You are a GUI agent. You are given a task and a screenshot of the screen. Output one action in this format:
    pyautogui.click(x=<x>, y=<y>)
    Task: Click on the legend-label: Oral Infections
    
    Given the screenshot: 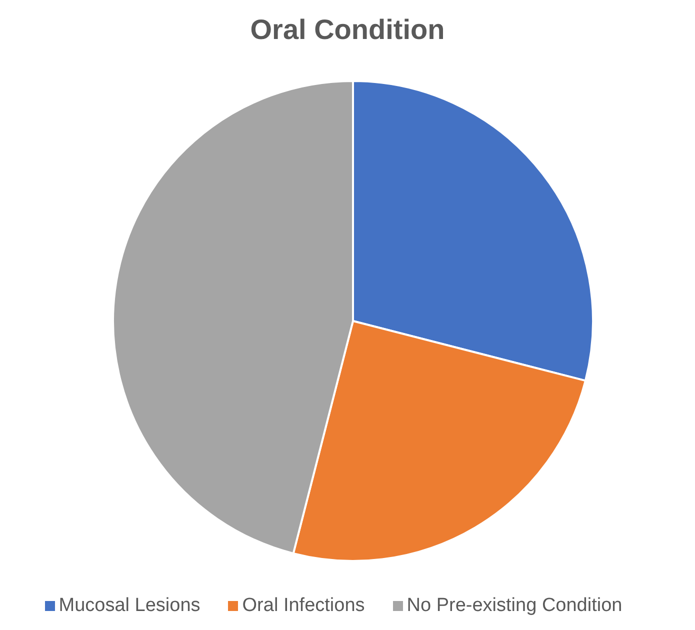 What is the action you would take?
    pyautogui.click(x=303, y=605)
    